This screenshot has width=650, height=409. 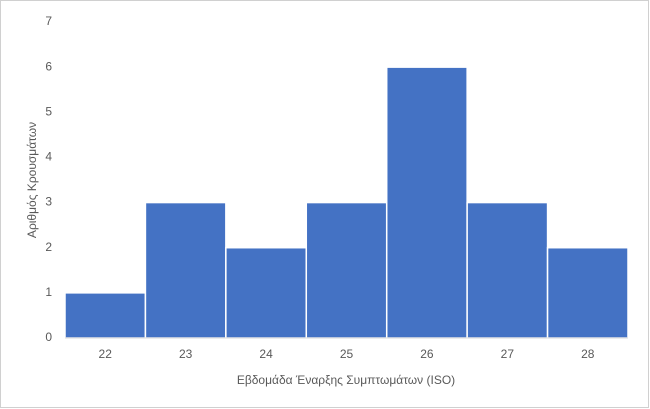 I want to click on x-tick-label: 28, so click(x=588, y=354).